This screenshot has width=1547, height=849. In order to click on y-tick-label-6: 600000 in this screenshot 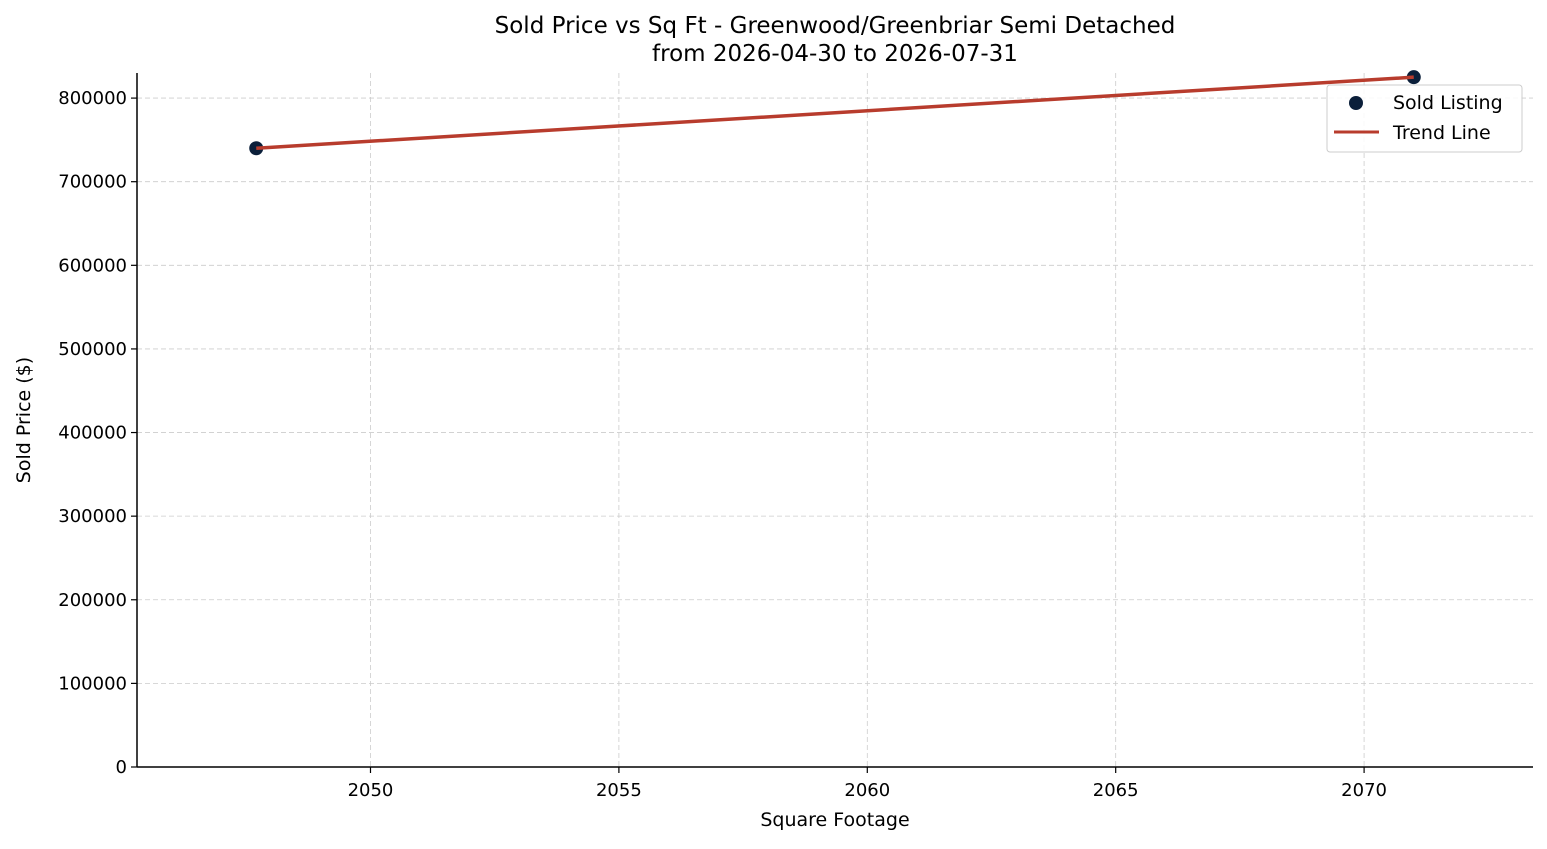, I will do `click(92, 265)`.